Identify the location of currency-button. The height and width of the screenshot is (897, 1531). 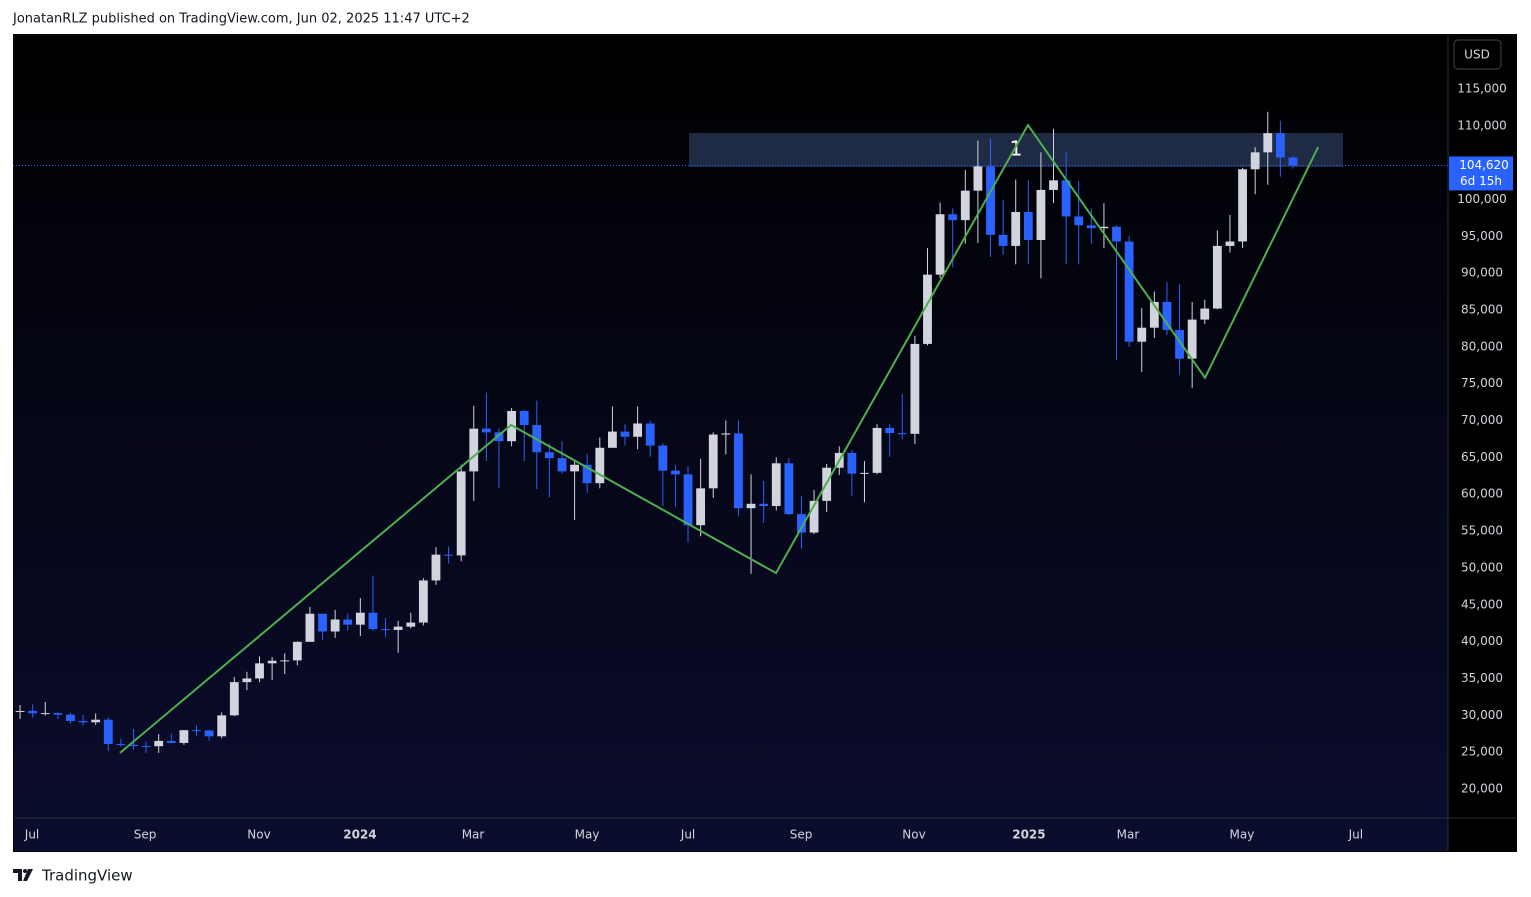
(1477, 54).